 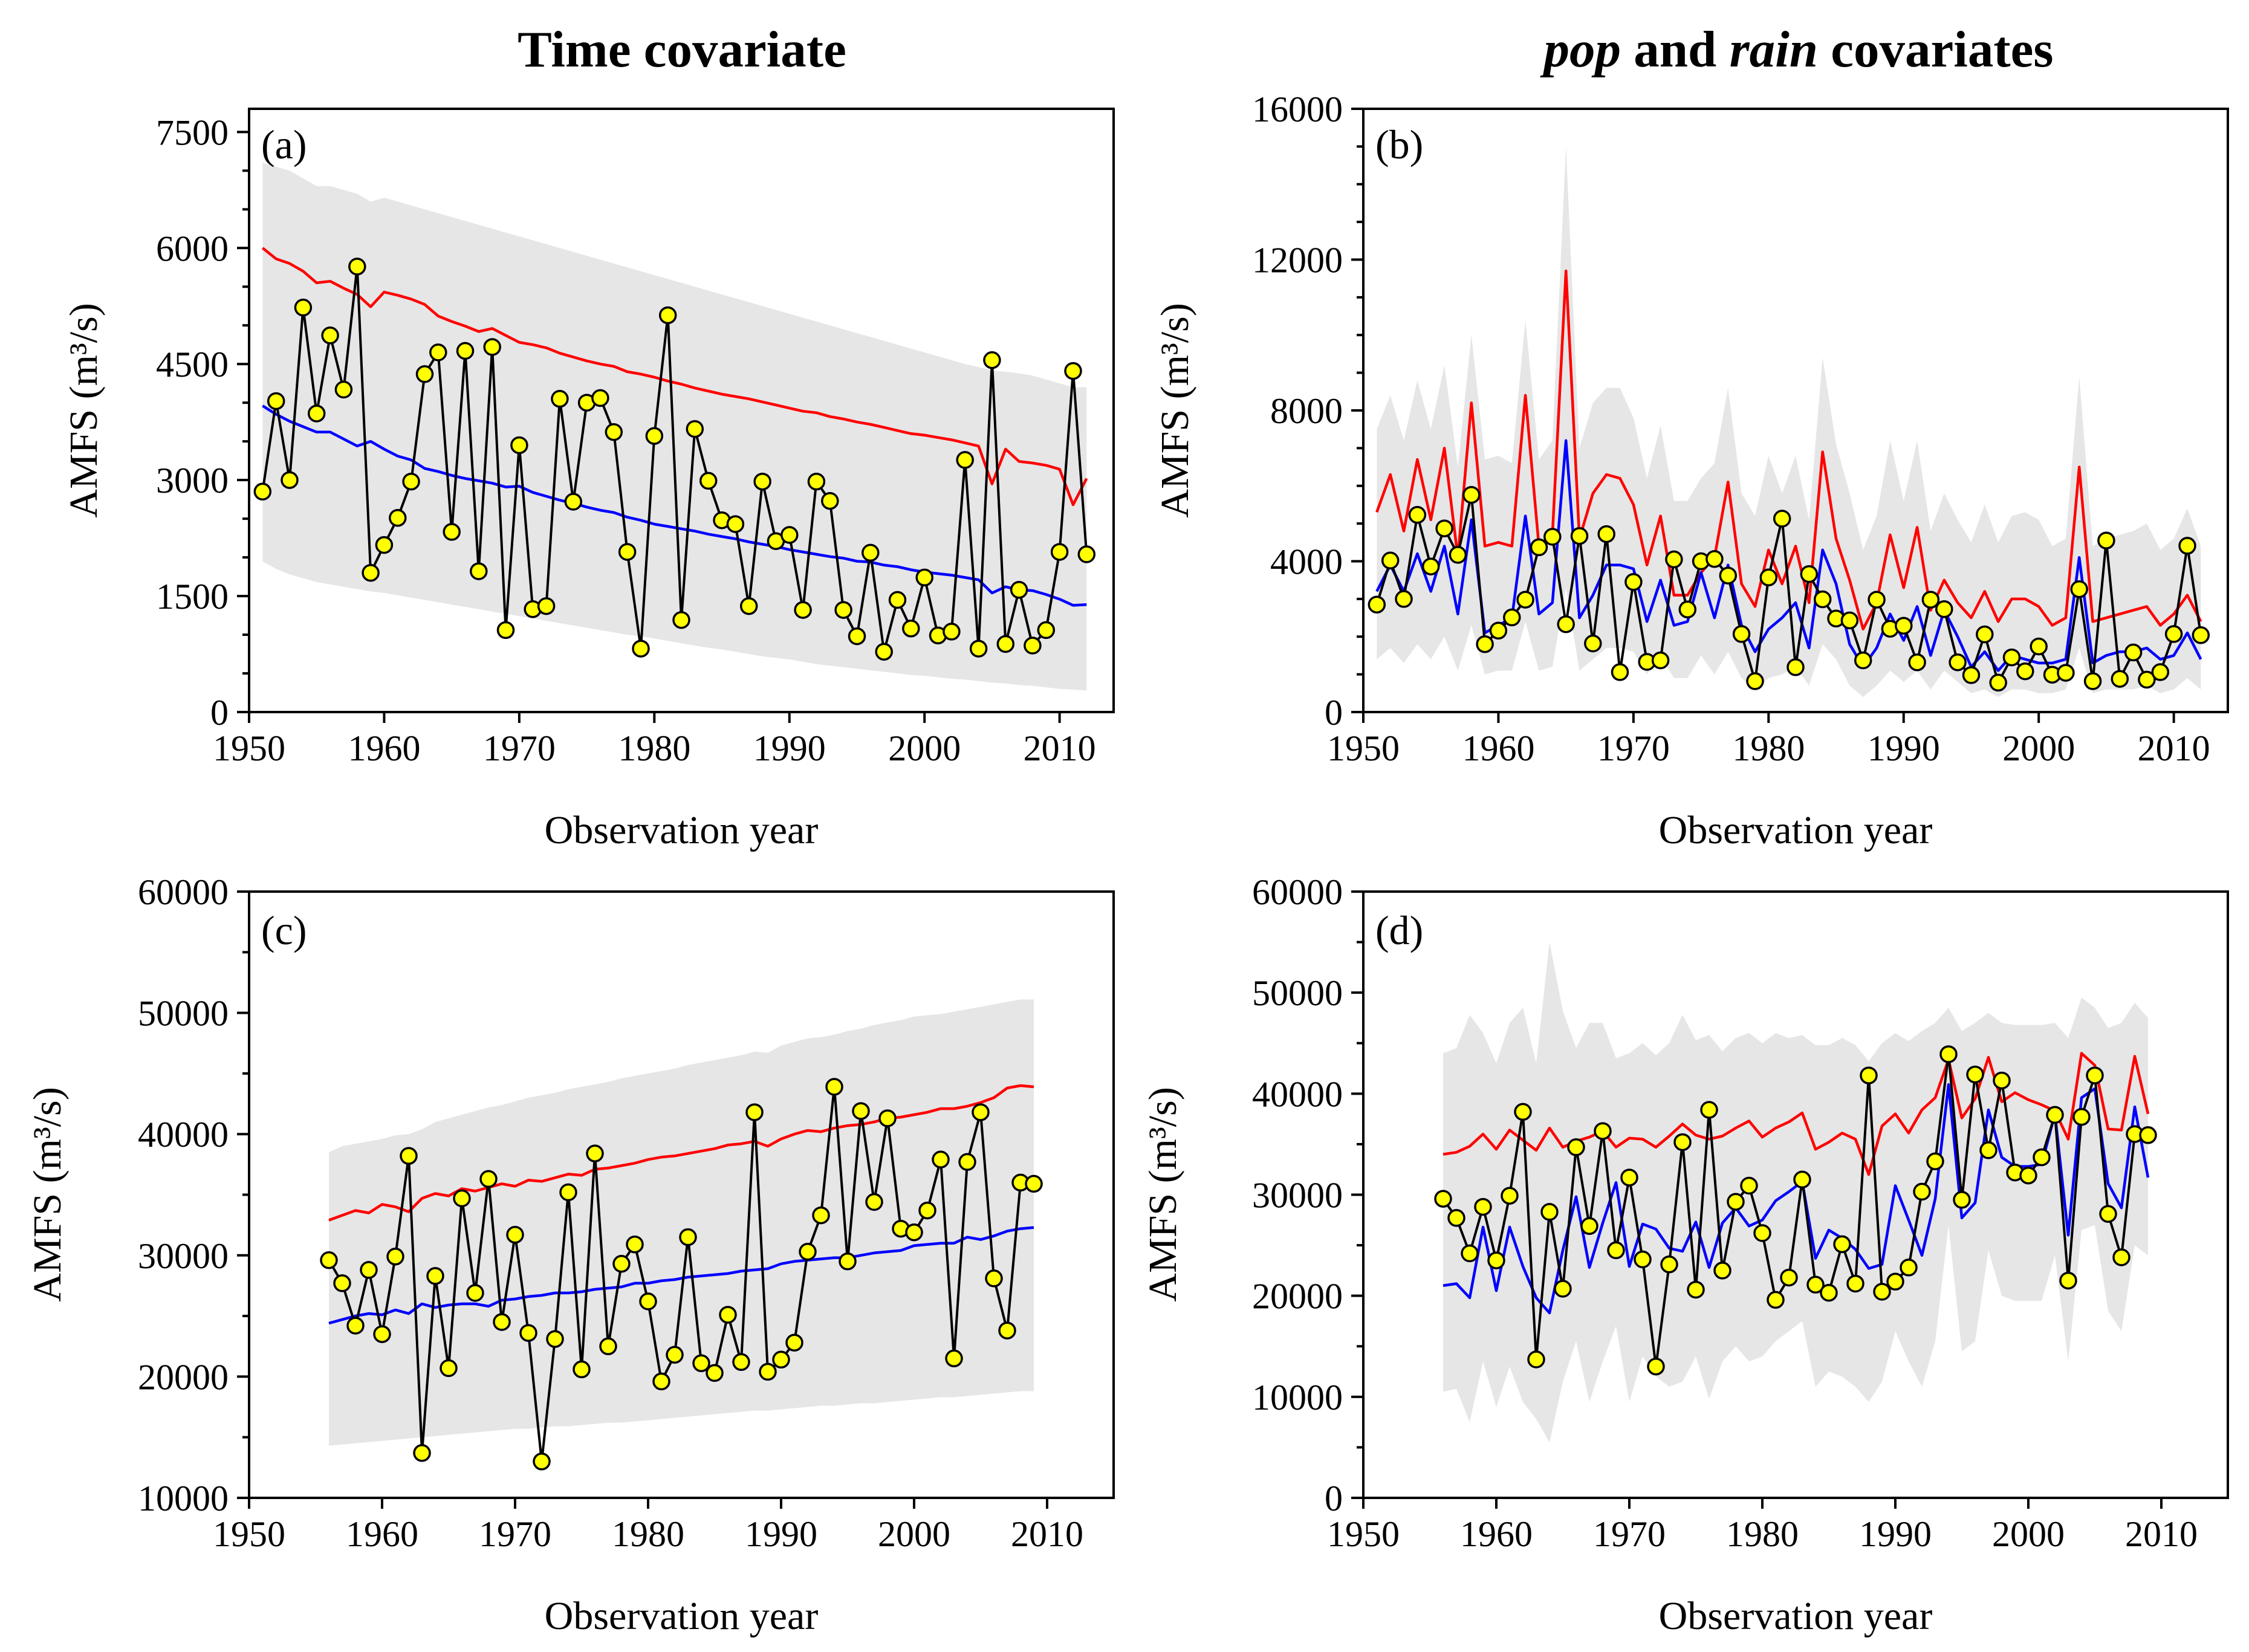 What do you see at coordinates (1498, 748) in the screenshot?
I see `panel-b-xtick-label: 1960` at bounding box center [1498, 748].